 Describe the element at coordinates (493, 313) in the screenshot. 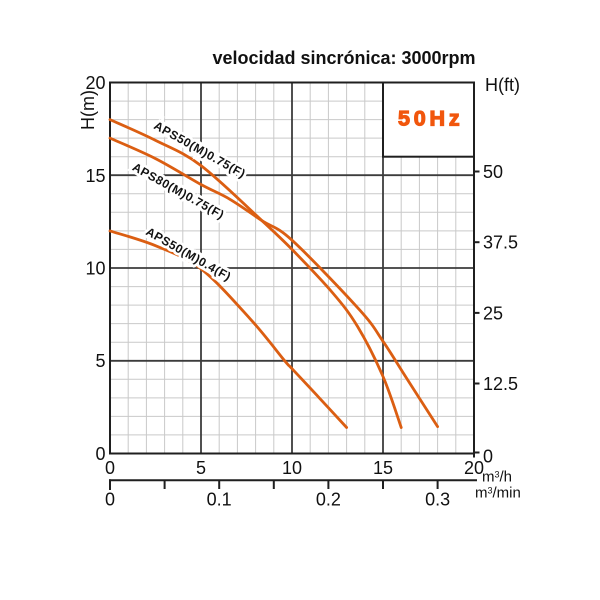

I see `svg-text: 25` at that location.